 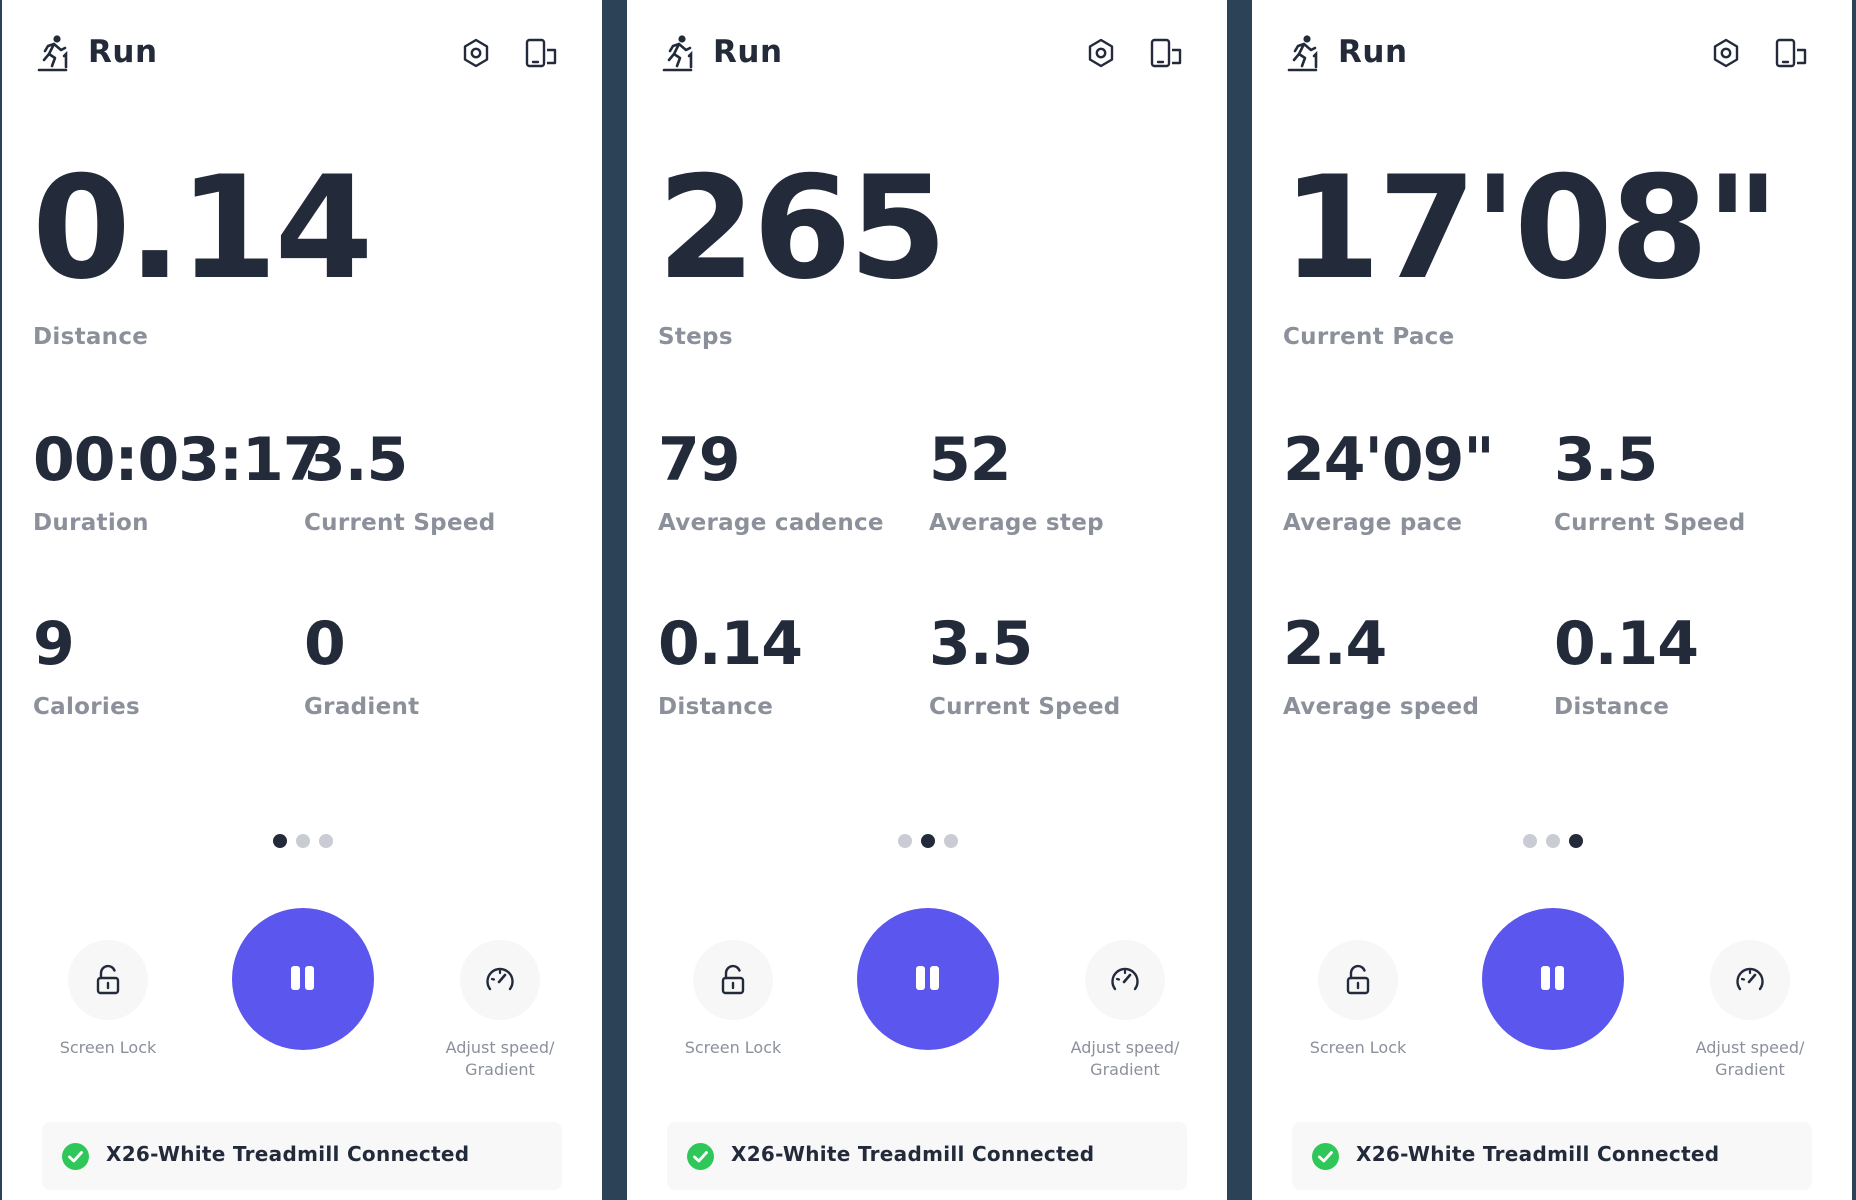 I want to click on hero-label: Steps, so click(x=695, y=337).